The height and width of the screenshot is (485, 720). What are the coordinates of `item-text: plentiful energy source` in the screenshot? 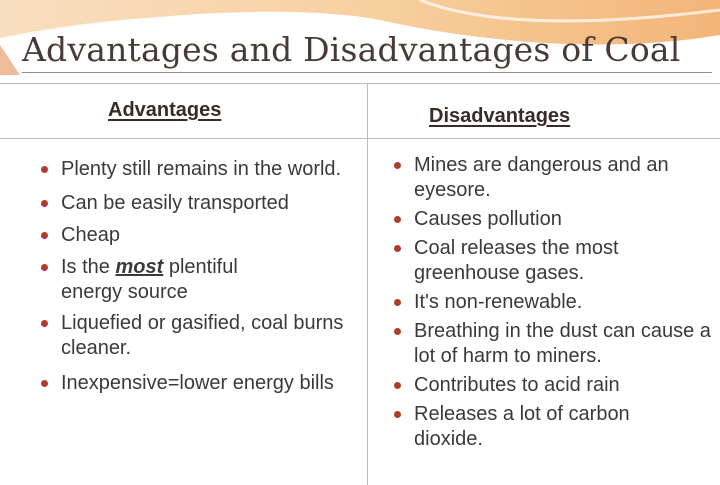 It's located at (149, 279).